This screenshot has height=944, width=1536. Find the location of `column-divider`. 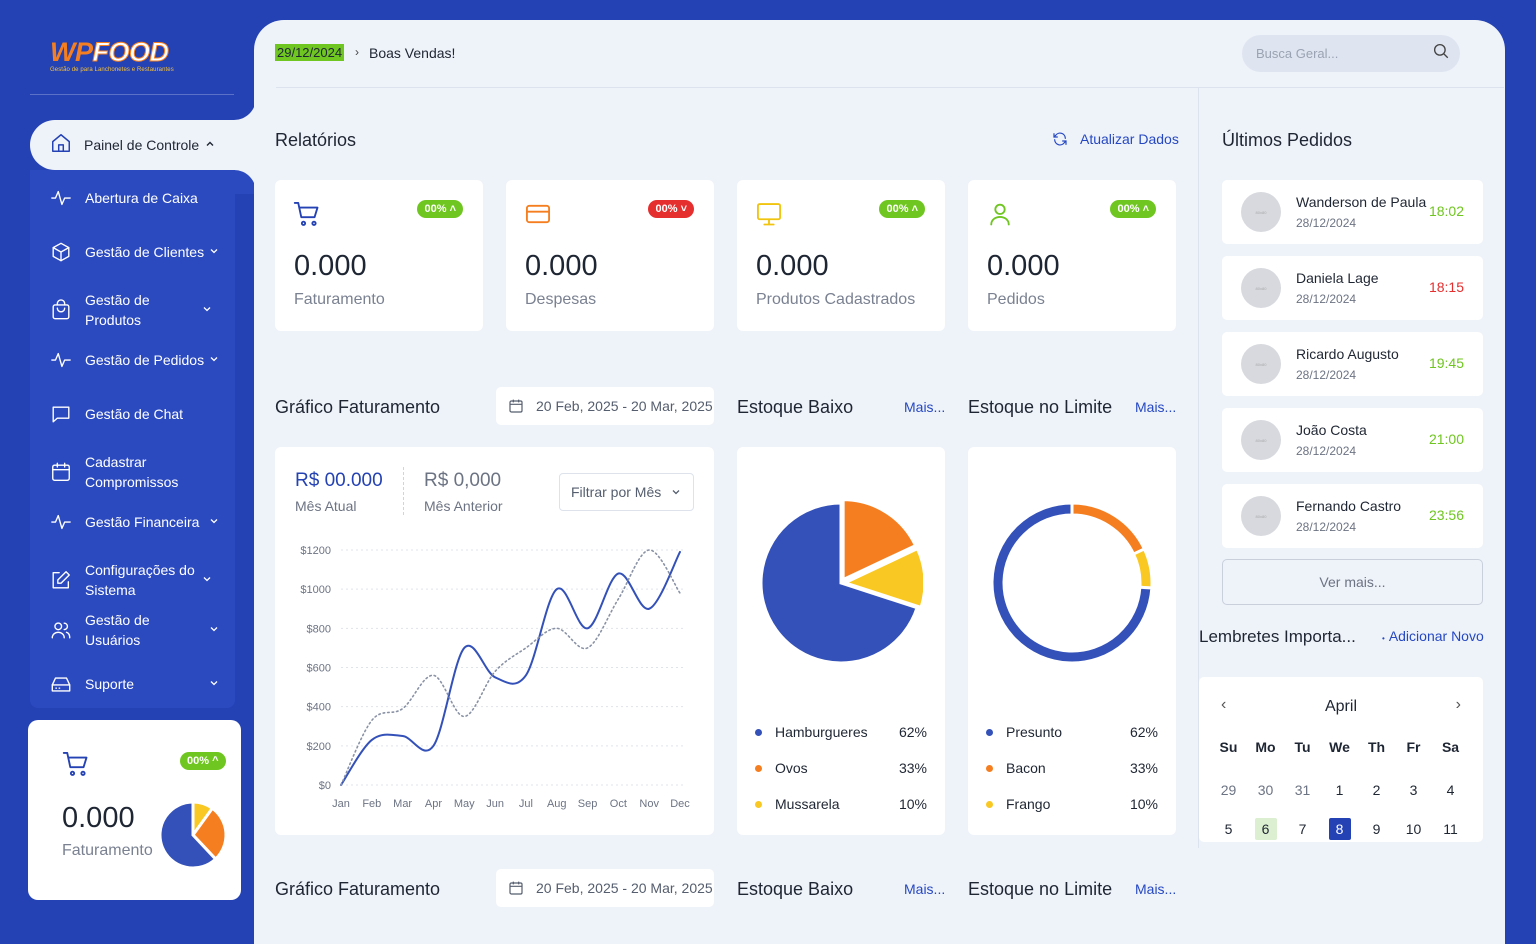

column-divider is located at coordinates (1198, 468).